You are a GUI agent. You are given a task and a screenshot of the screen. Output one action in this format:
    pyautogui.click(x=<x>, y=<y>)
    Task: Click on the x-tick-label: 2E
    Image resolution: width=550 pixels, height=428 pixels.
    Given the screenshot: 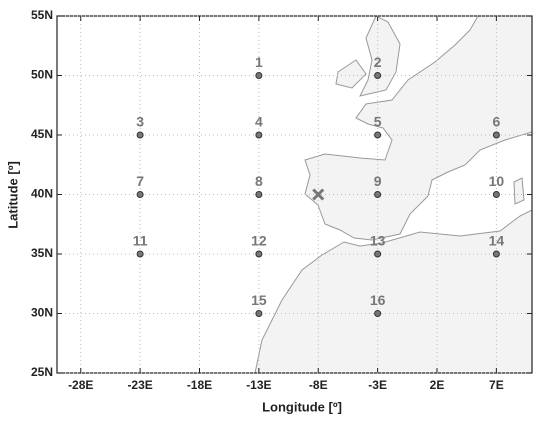 What is the action you would take?
    pyautogui.click(x=437, y=385)
    